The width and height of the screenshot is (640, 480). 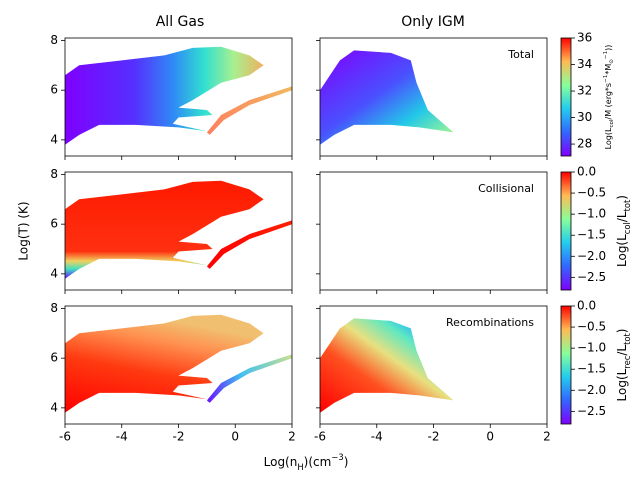 What do you see at coordinates (627, 361) in the screenshot?
I see `colorbar-label-part: rec` at bounding box center [627, 361].